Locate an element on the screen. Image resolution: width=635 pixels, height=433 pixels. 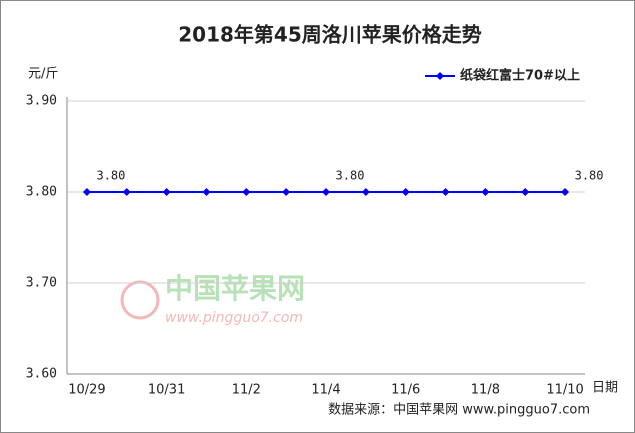
y-tick-label: 3.70 is located at coordinates (41, 283).